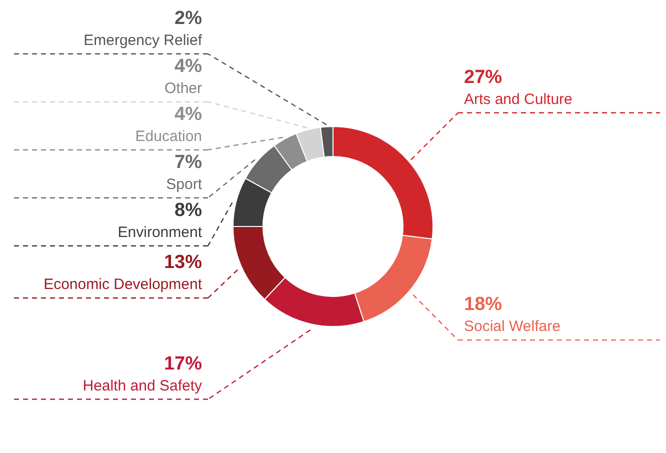 This screenshot has width=666, height=453. Describe the element at coordinates (188, 162) in the screenshot. I see `data-label: 7%` at that location.